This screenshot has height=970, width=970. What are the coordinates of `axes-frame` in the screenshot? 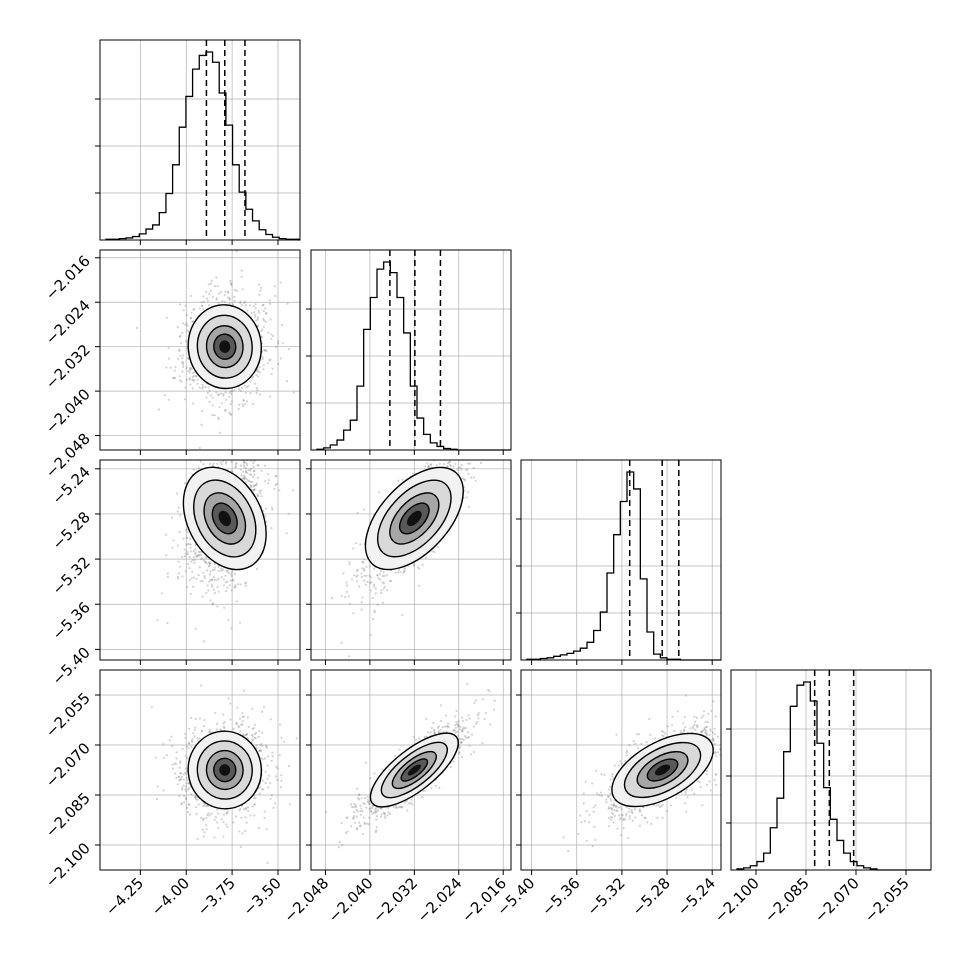 It's located at (200, 140).